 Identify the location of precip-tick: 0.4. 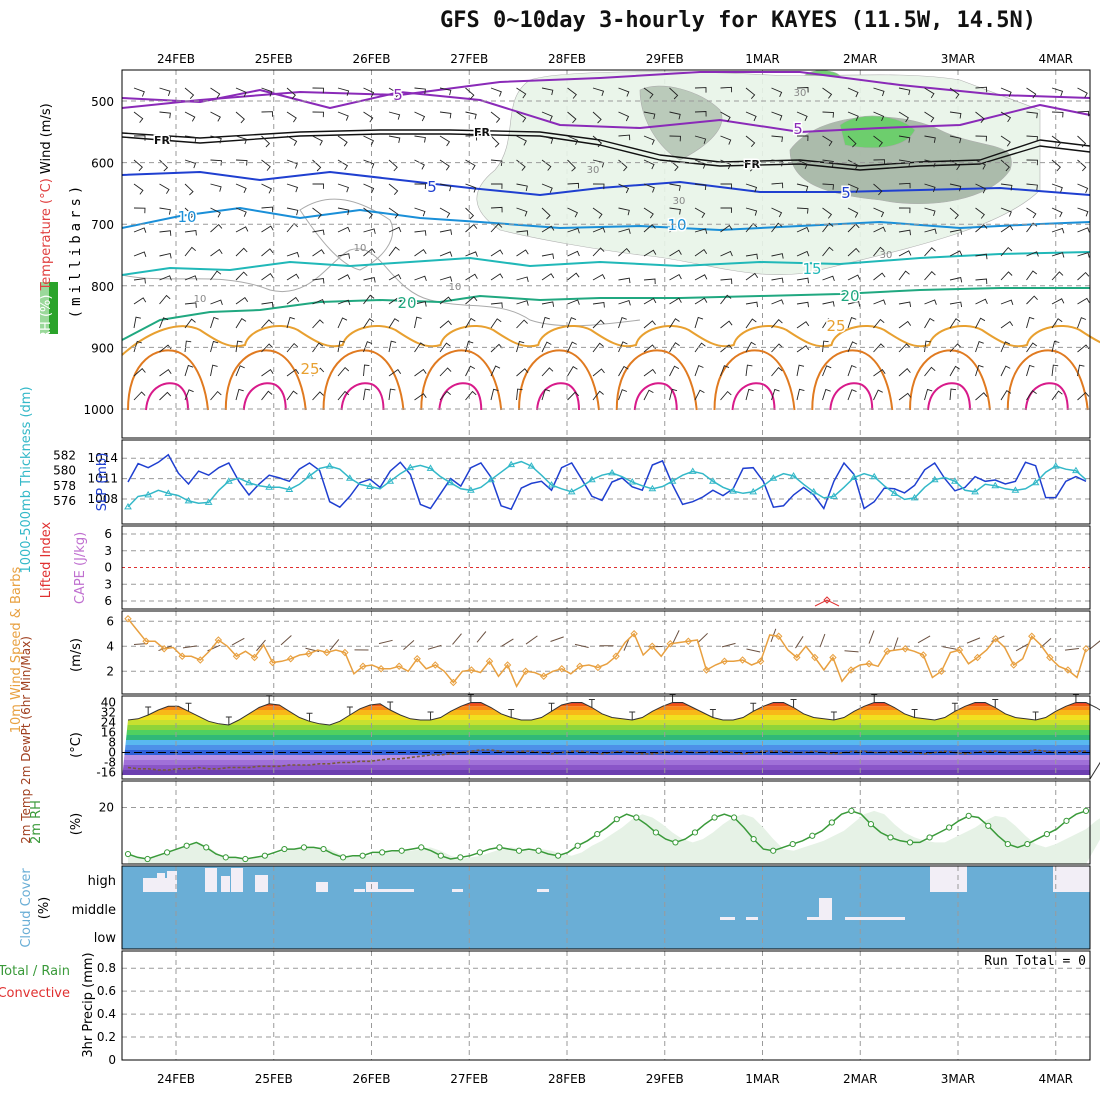
(106, 1014).